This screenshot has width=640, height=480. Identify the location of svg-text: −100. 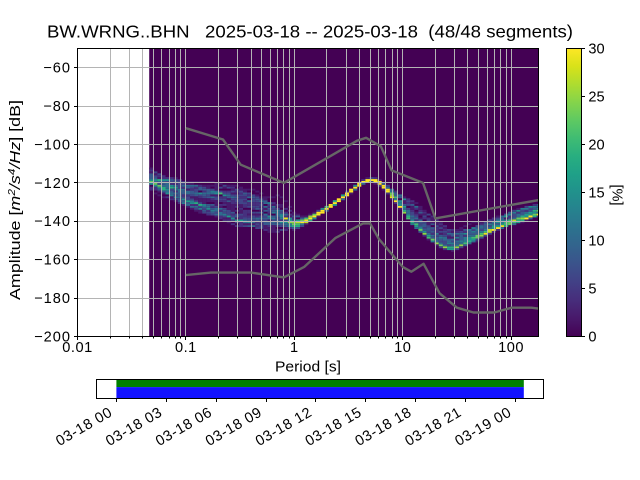
(52, 145).